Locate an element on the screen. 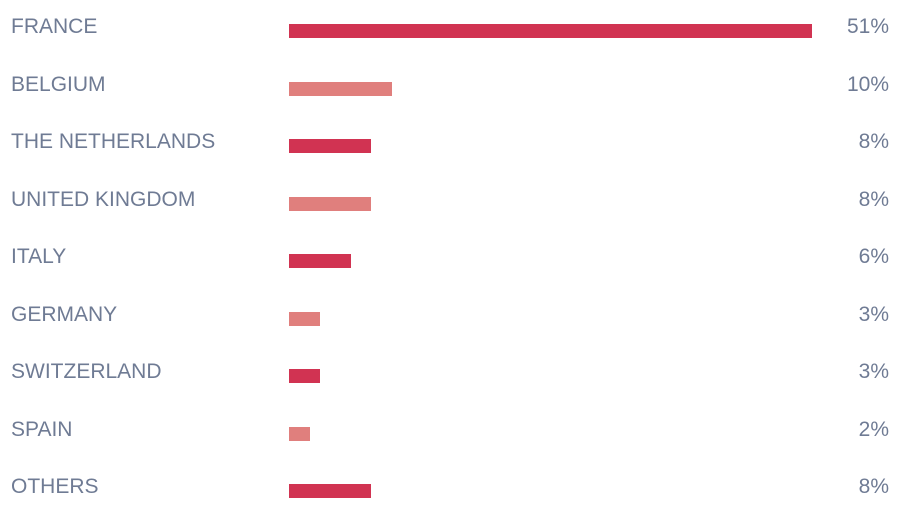 This screenshot has height=507, width=905. chart-row: OTHERS 8% is located at coordinates (452, 487).